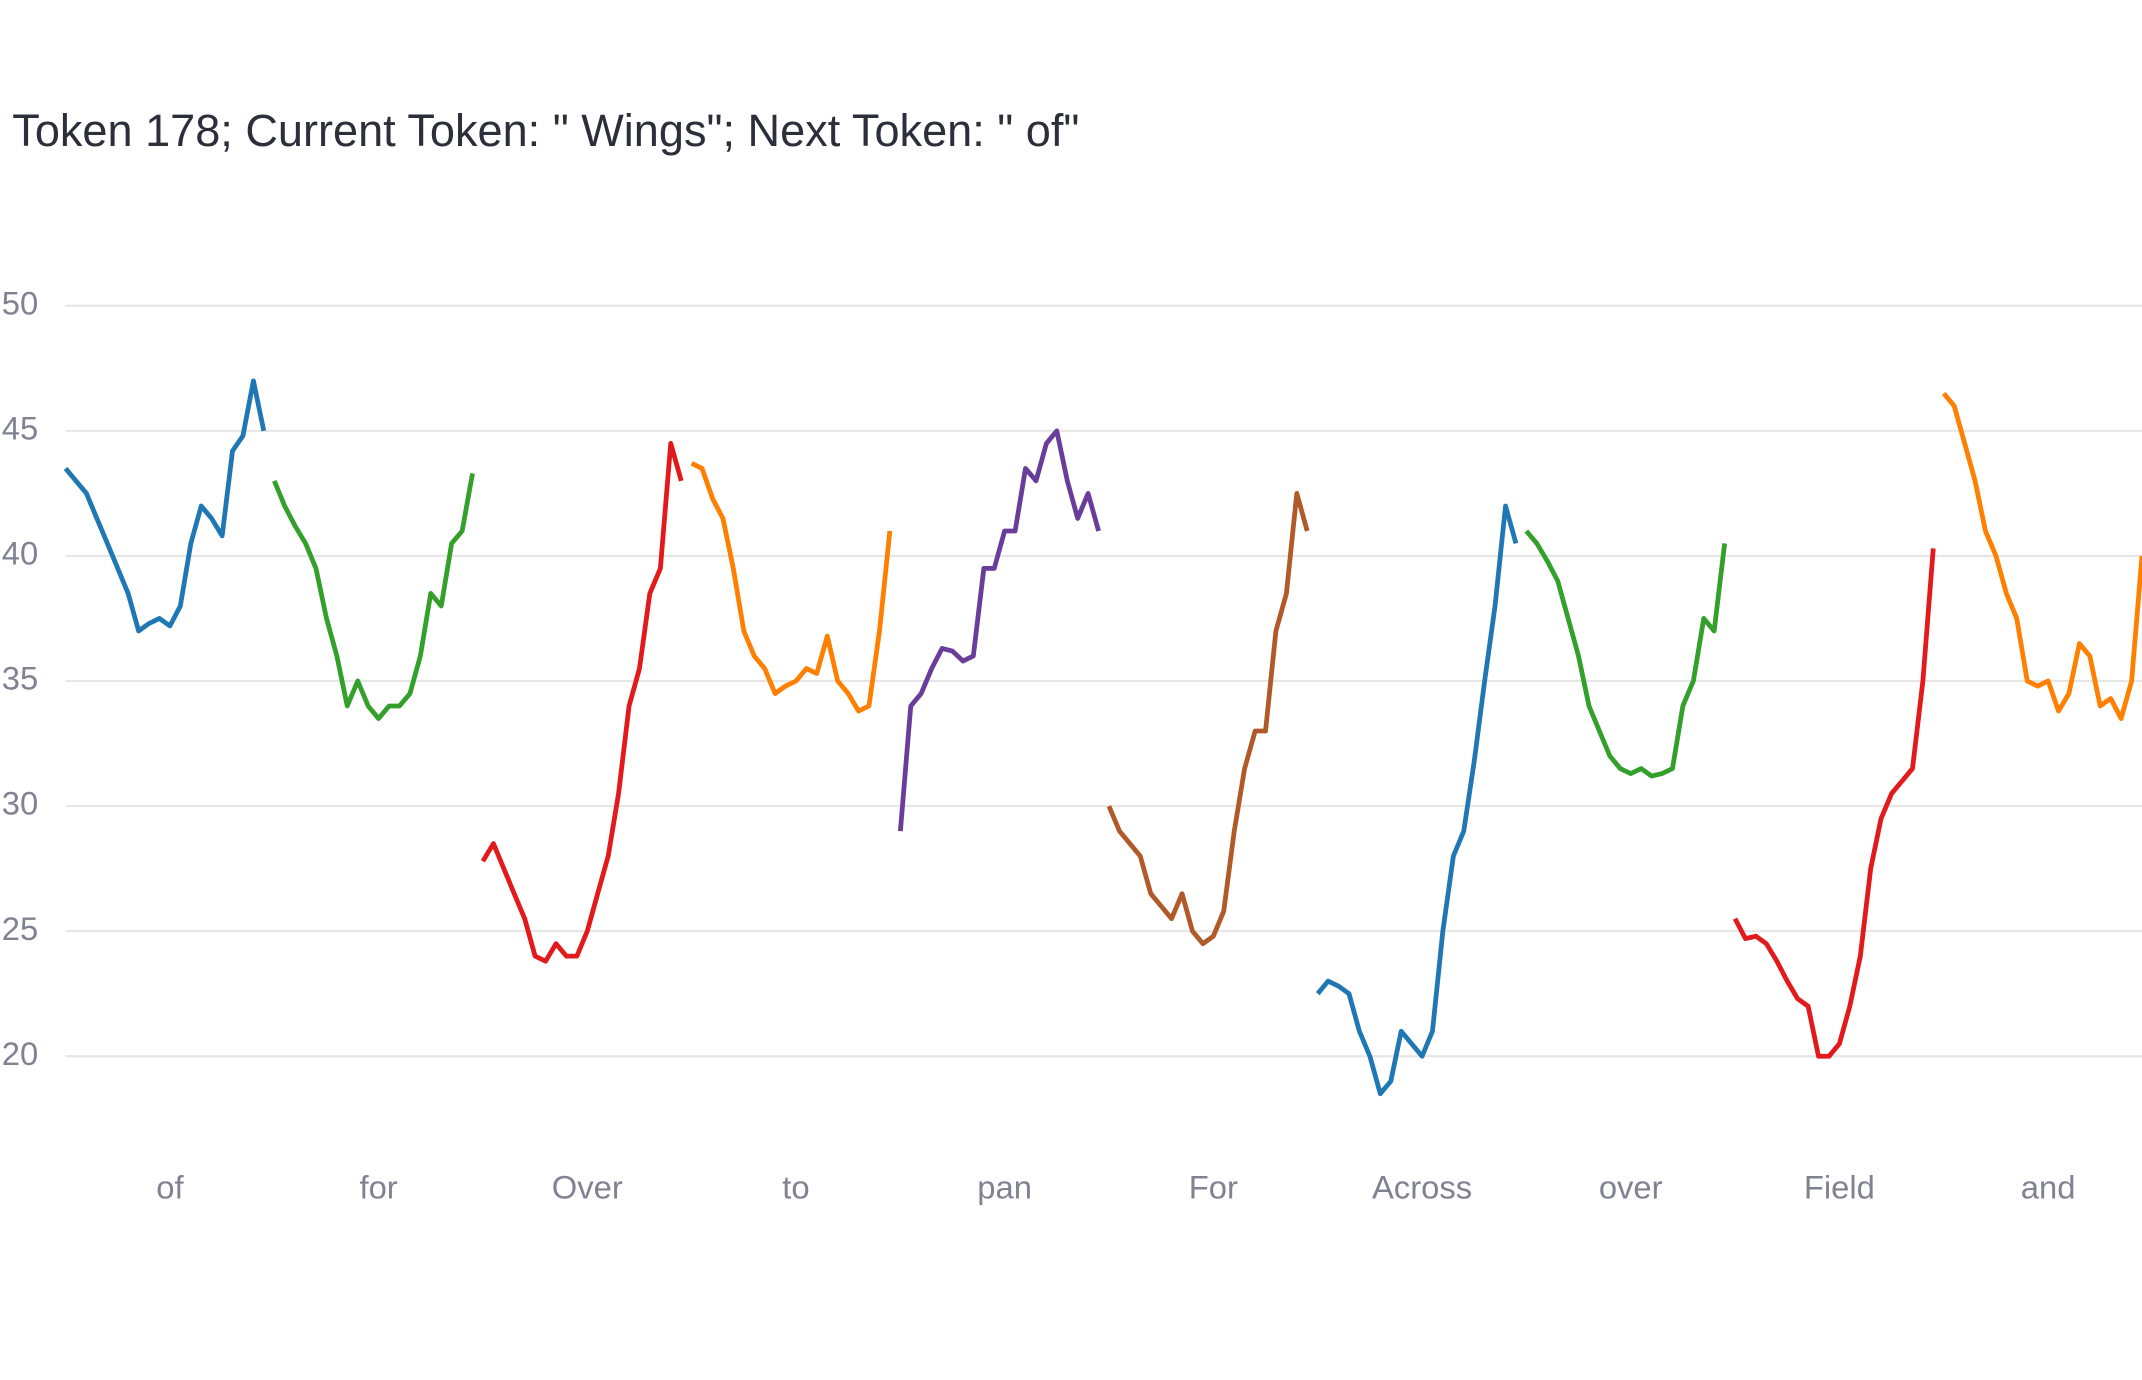  I want to click on y-tick-label: 30, so click(20, 803).